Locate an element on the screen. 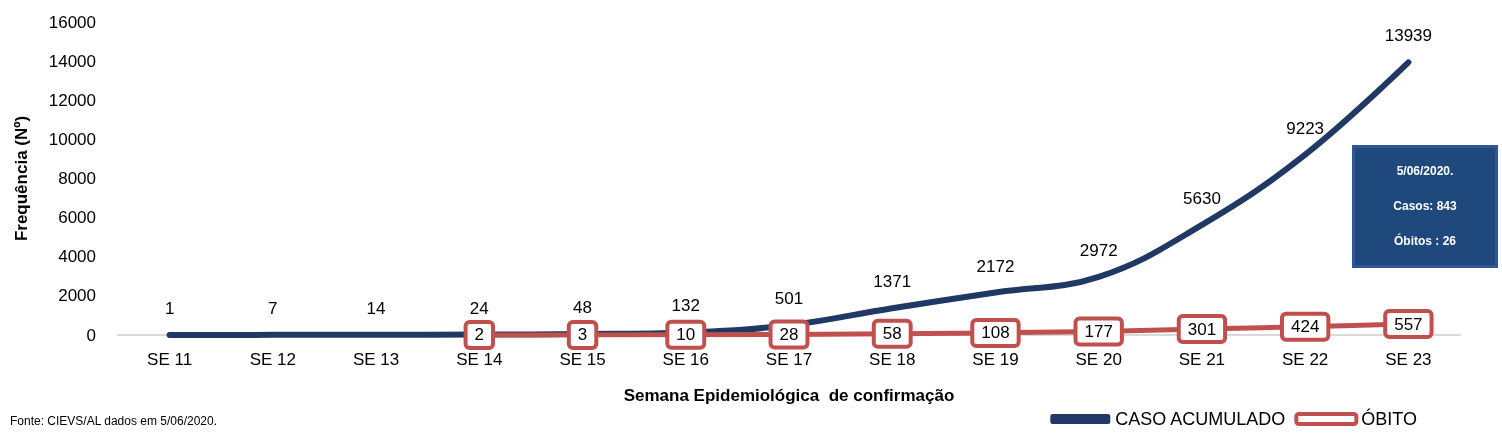 The width and height of the screenshot is (1502, 433). annotation: Casos: 843 is located at coordinates (1425, 206).